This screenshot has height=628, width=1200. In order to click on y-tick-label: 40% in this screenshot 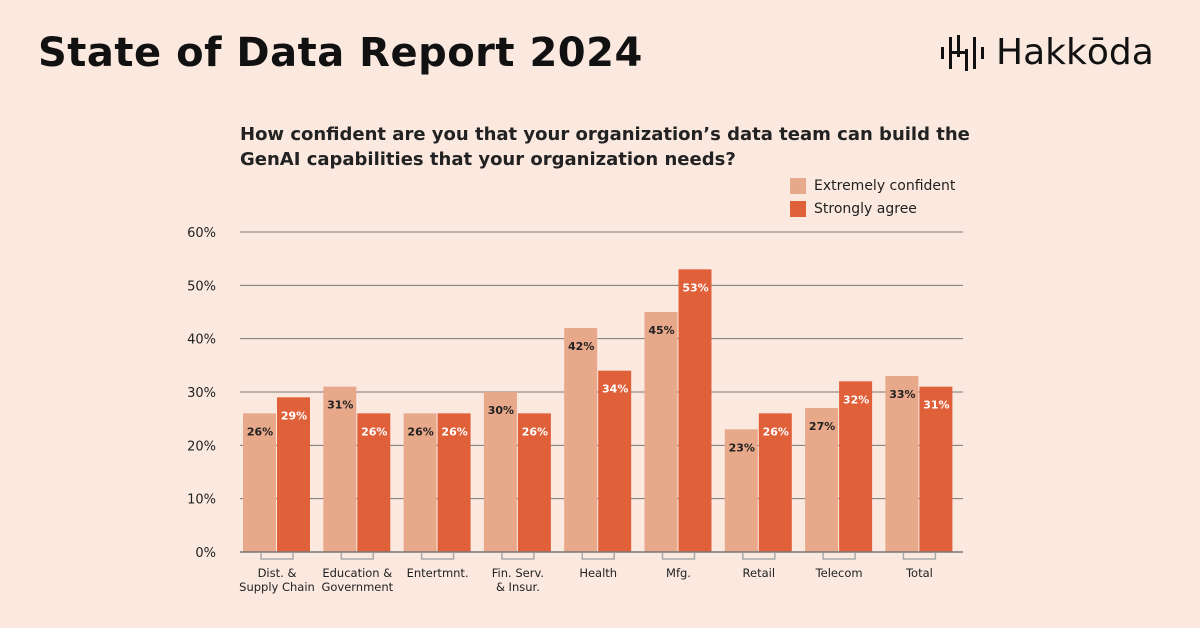, I will do `click(201, 340)`.